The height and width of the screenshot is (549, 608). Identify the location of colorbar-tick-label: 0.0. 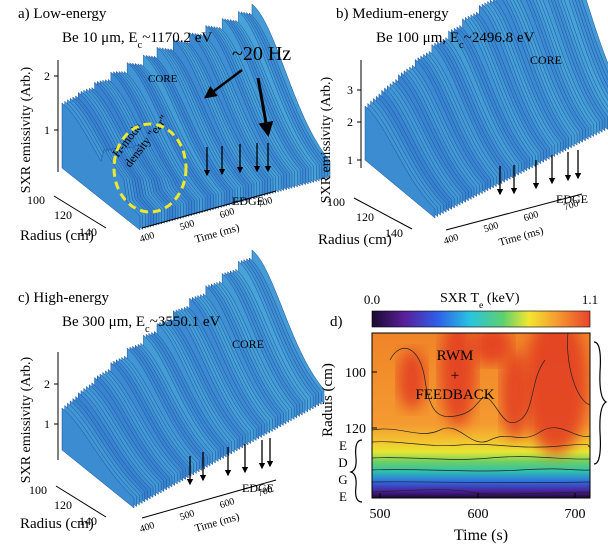
(372, 299).